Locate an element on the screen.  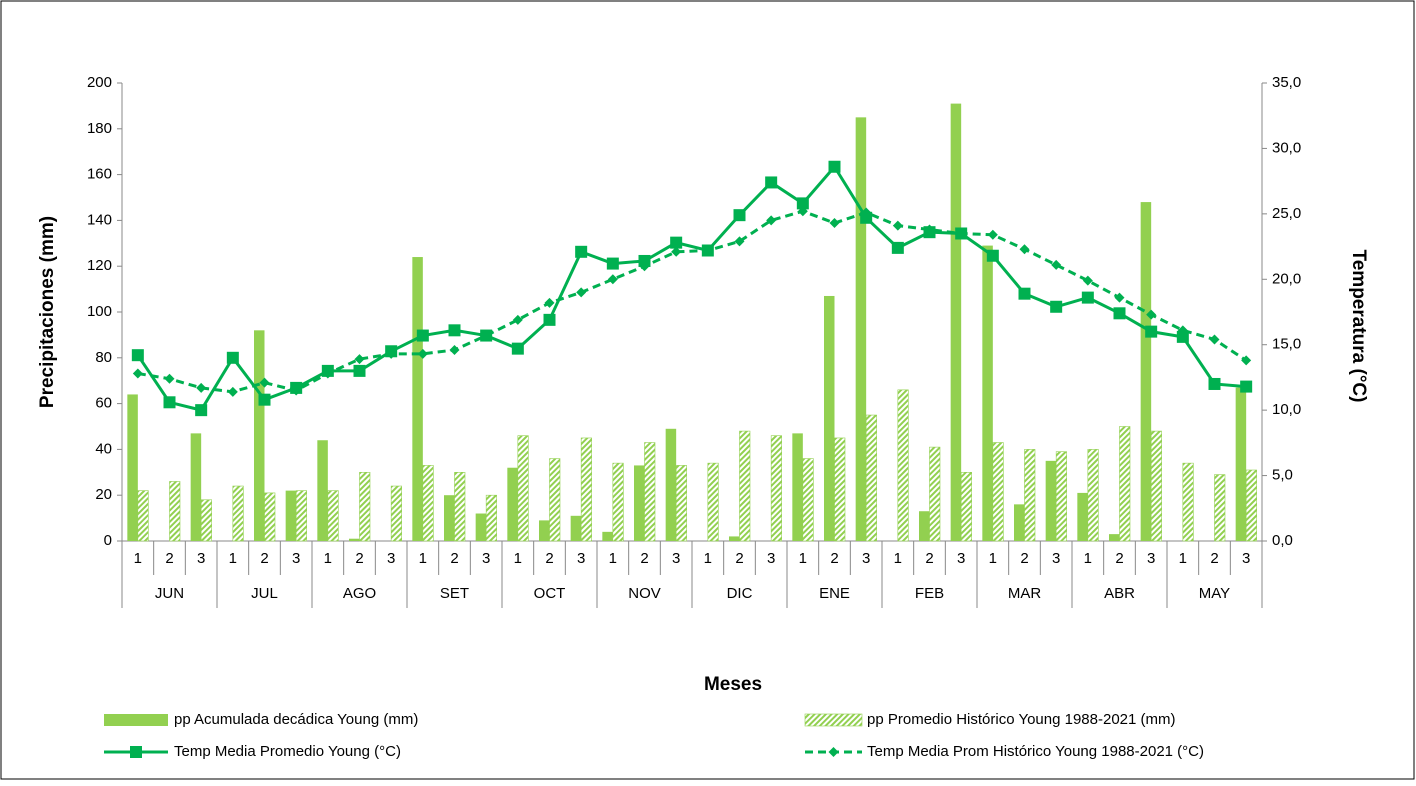
y-tick-label: 0 is located at coordinates (108, 540).